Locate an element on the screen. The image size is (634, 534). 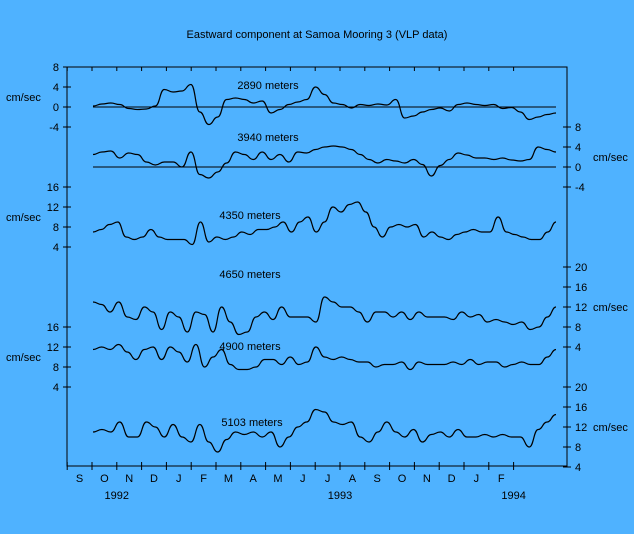
series-line-5103-meters is located at coordinates (324, 430).